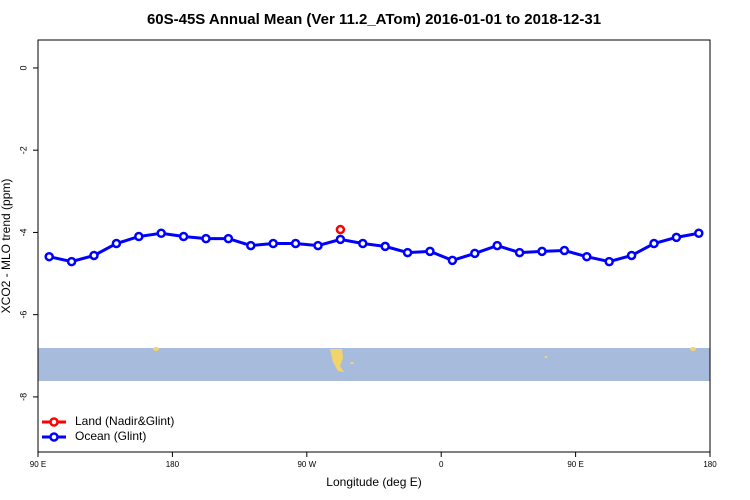 The image size is (750, 500). Describe the element at coordinates (23, 150) in the screenshot. I see `y-tick-label: -2` at that location.